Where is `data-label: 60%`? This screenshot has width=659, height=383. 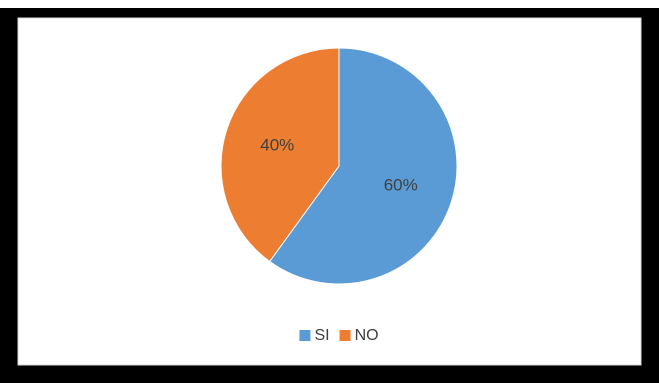
data-label: 60% is located at coordinates (401, 185).